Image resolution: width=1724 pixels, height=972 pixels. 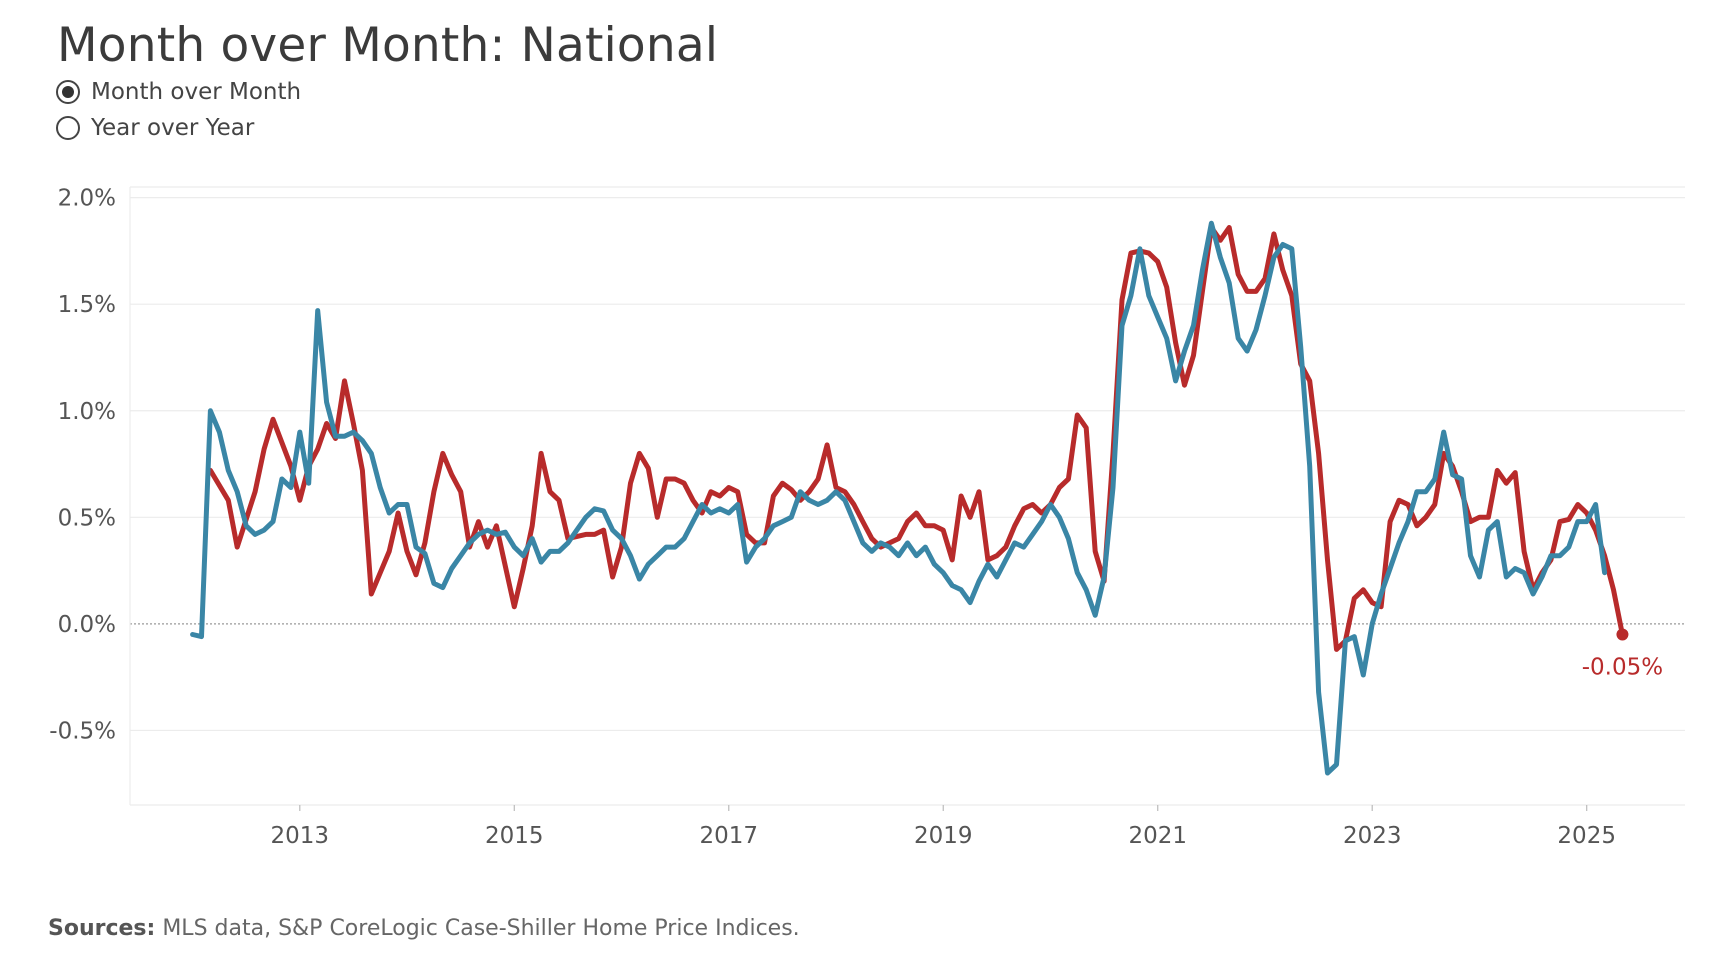 What do you see at coordinates (1622, 668) in the screenshot?
I see `end-value-label: -0.05%` at bounding box center [1622, 668].